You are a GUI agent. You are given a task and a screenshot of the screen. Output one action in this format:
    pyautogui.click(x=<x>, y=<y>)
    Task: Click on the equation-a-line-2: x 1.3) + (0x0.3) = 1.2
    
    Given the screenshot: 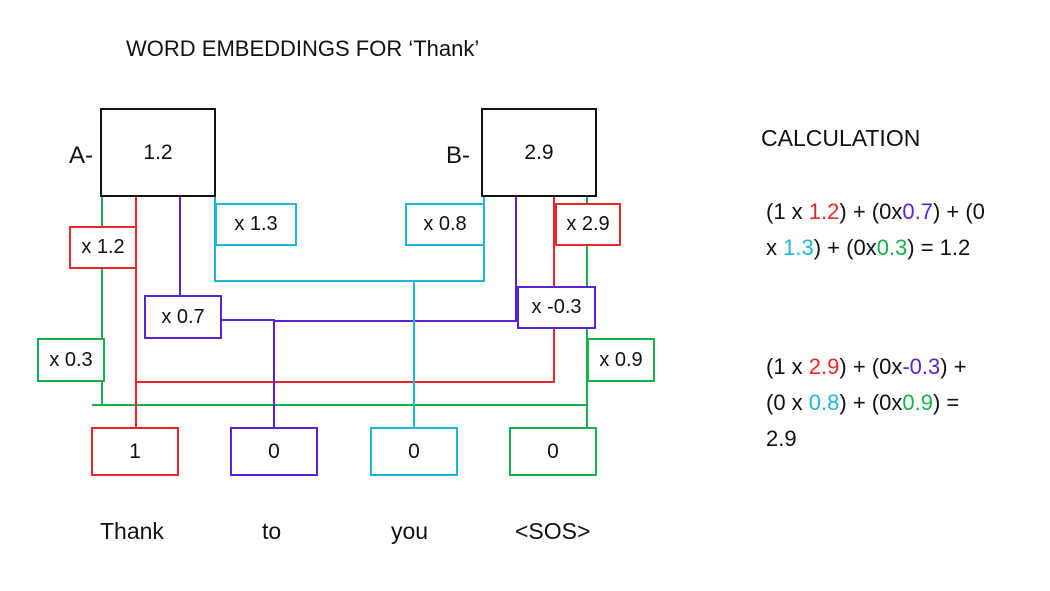 What is the action you would take?
    pyautogui.click(x=875, y=248)
    